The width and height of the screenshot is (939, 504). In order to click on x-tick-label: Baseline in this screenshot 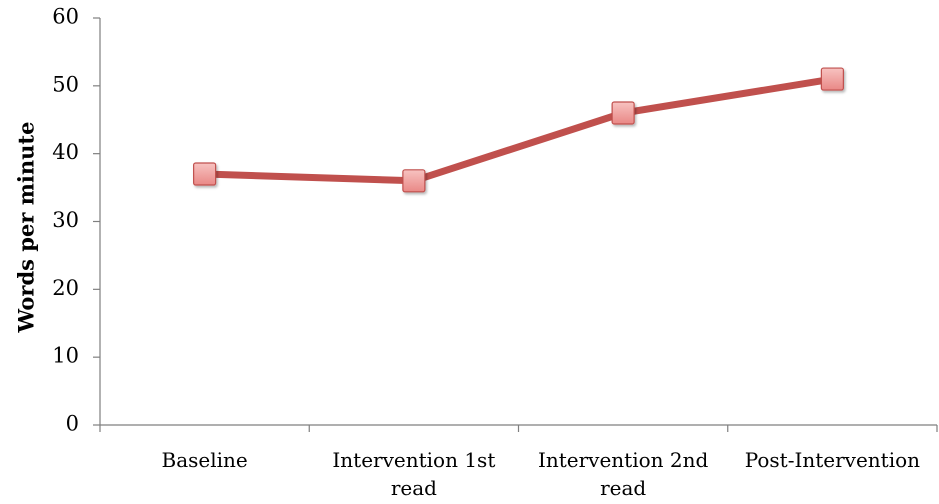, I will do `click(205, 460)`.